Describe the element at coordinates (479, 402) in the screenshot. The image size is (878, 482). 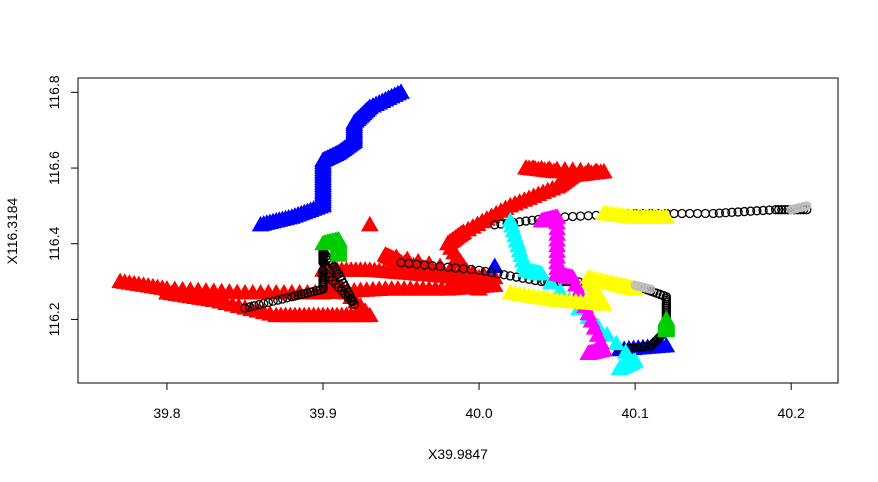
I see `x-axis: 39.8 39.9 40.0 40.1 40.2` at that location.